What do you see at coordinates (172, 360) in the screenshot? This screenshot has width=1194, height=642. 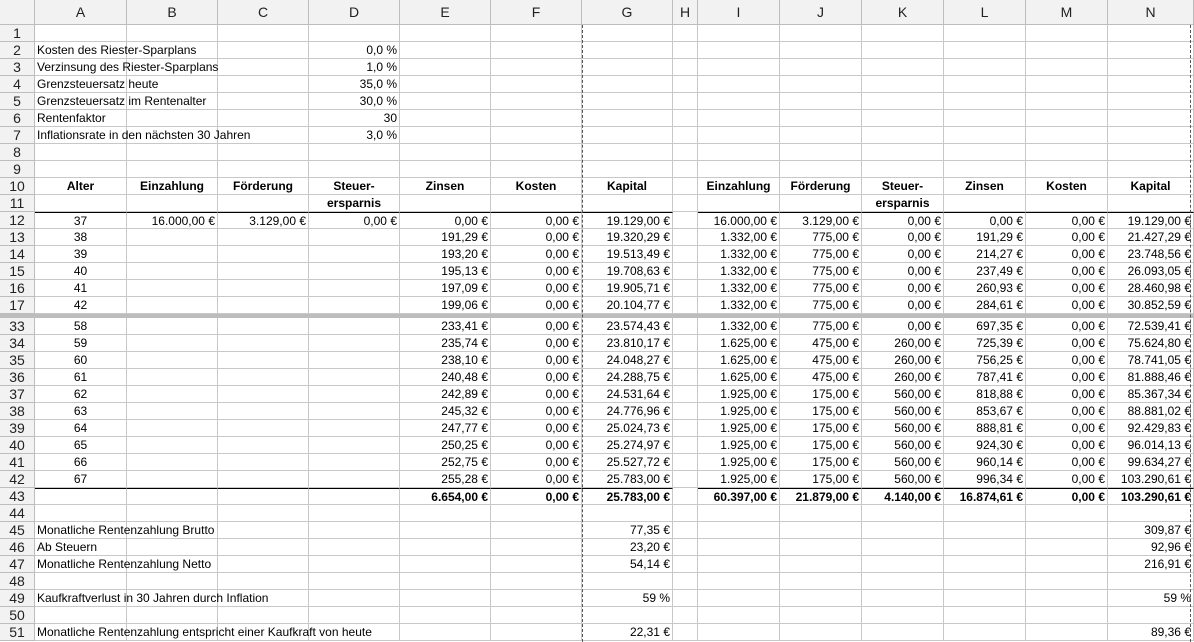 I see `cell-b35` at bounding box center [172, 360].